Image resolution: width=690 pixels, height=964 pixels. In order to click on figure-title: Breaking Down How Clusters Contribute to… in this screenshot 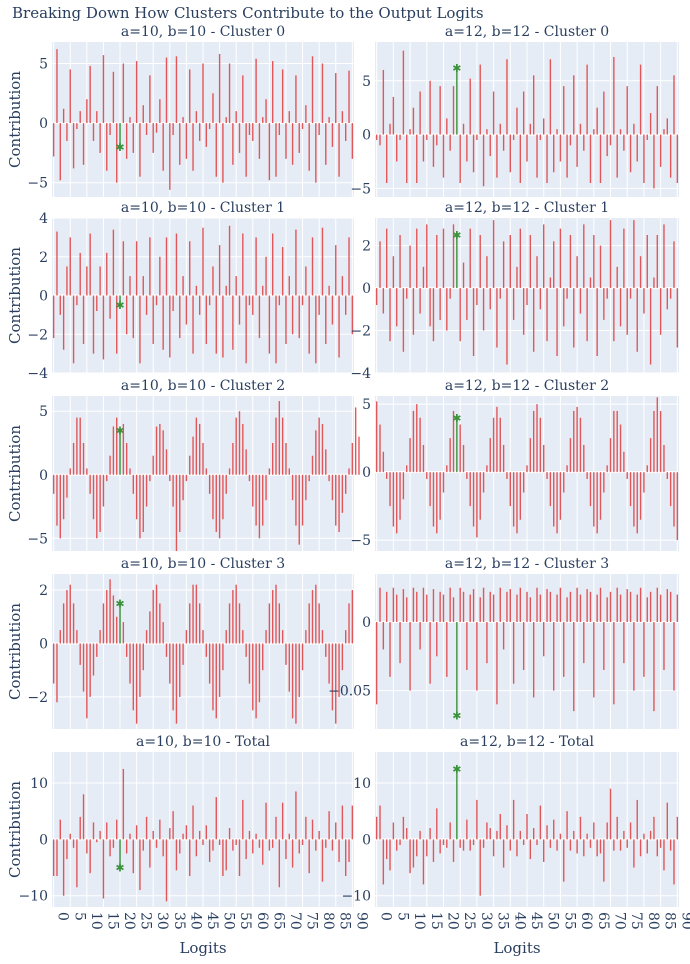, I will do `click(248, 13)`.